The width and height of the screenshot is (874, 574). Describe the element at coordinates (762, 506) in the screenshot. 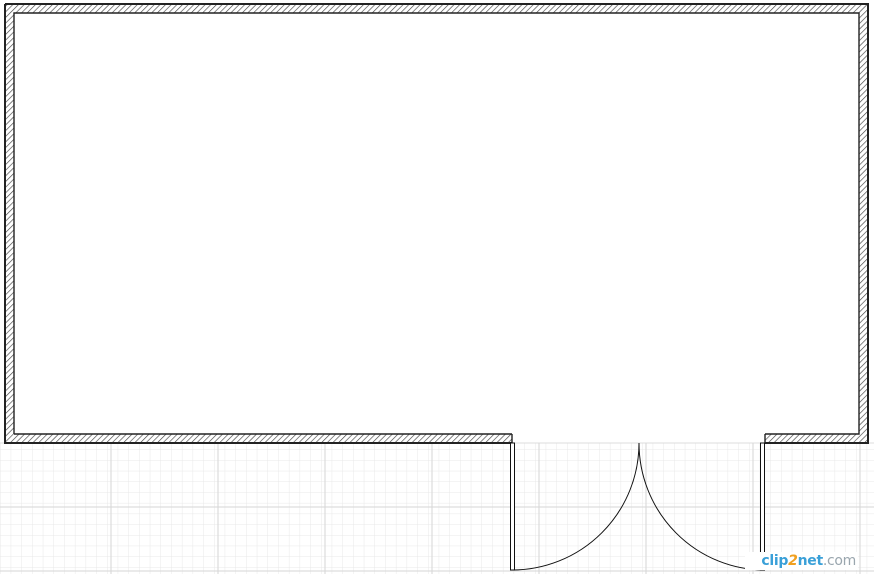

I see `door-leaf-right` at that location.